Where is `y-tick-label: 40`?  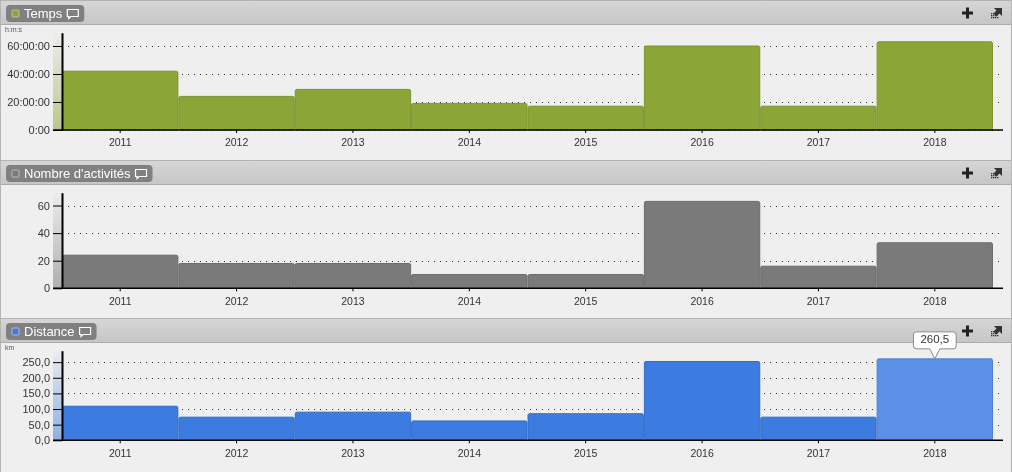 y-tick-label: 40 is located at coordinates (43, 233).